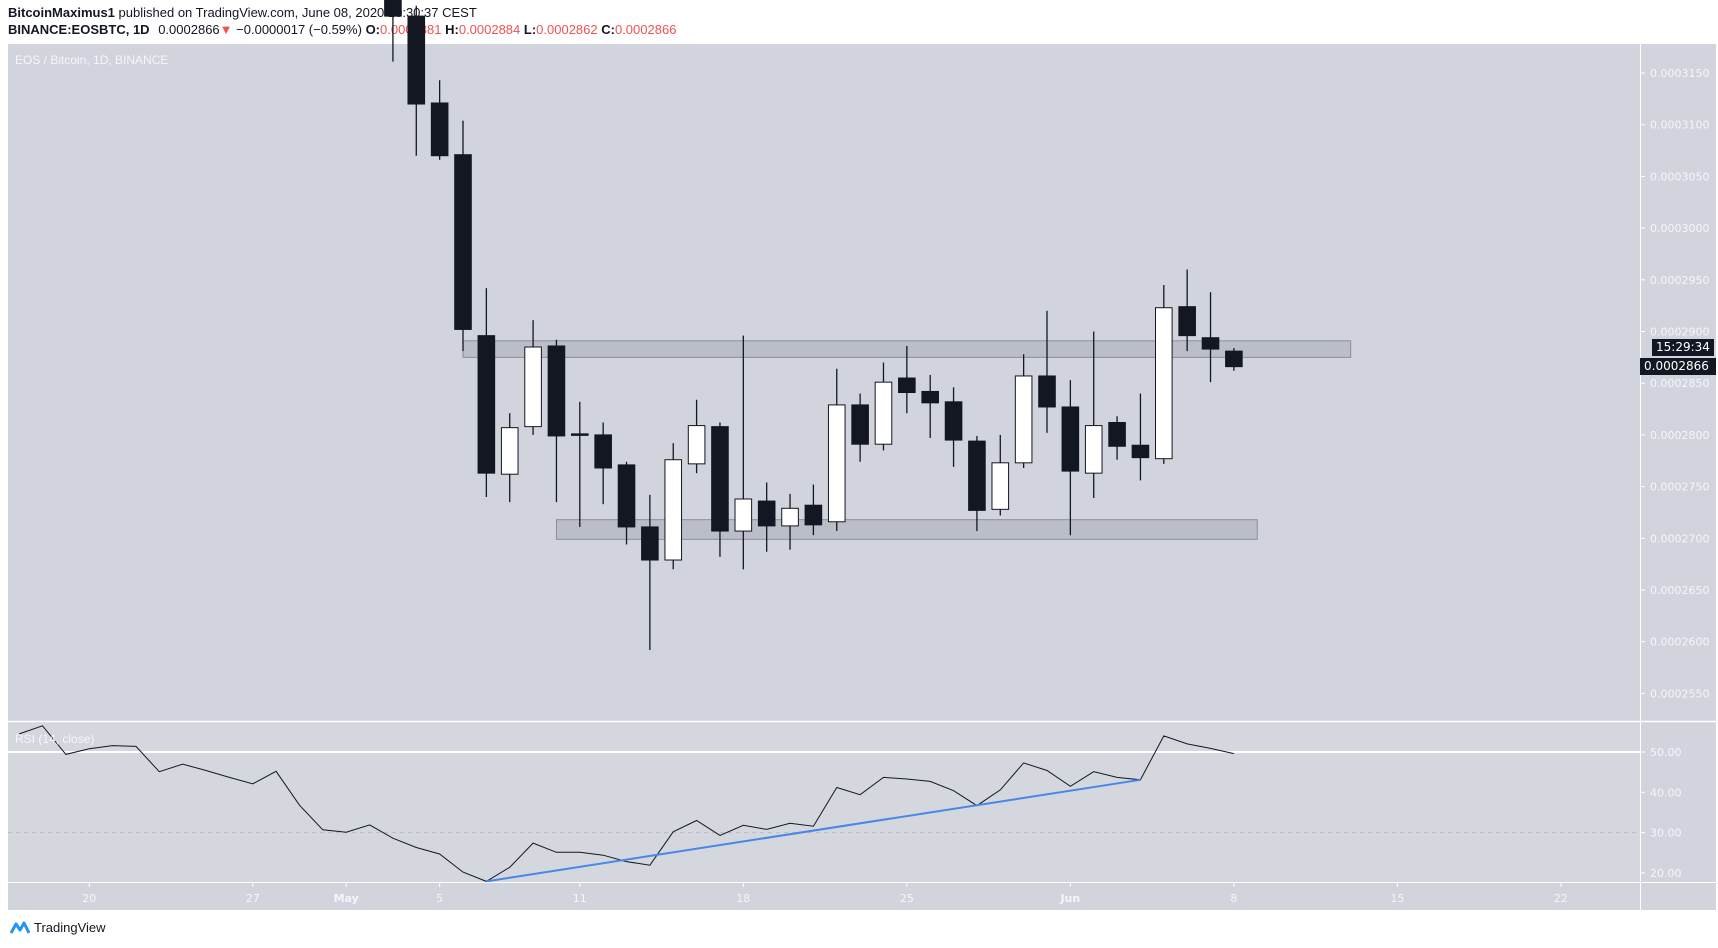 The width and height of the screenshot is (1718, 948). Describe the element at coordinates (346, 898) in the screenshot. I see `time-tick-label: May` at that location.